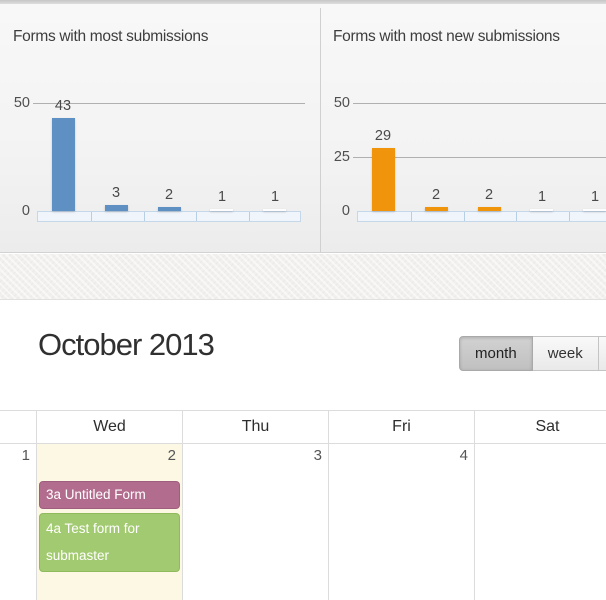 The image size is (606, 600). Describe the element at coordinates (109, 542) in the screenshot. I see `calendar-event: 4a Test form for submaster` at that location.